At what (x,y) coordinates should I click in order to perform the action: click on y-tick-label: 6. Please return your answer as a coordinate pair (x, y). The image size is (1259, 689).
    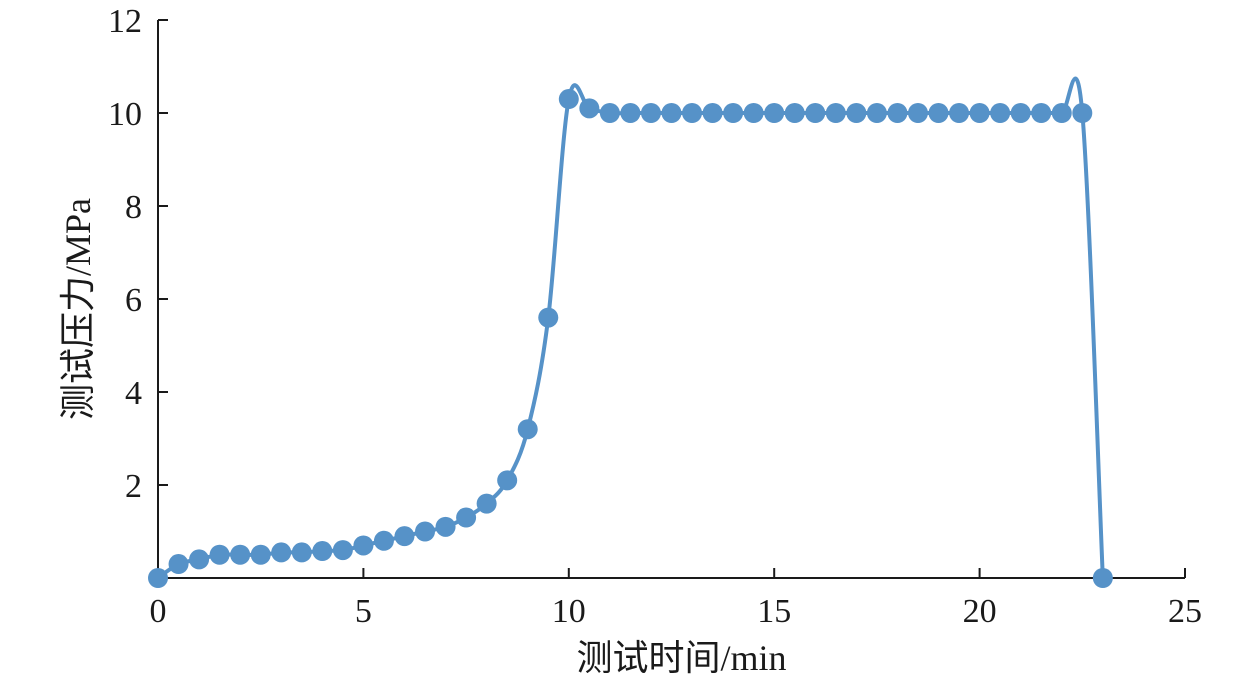
    Looking at the image, I should click on (133, 300).